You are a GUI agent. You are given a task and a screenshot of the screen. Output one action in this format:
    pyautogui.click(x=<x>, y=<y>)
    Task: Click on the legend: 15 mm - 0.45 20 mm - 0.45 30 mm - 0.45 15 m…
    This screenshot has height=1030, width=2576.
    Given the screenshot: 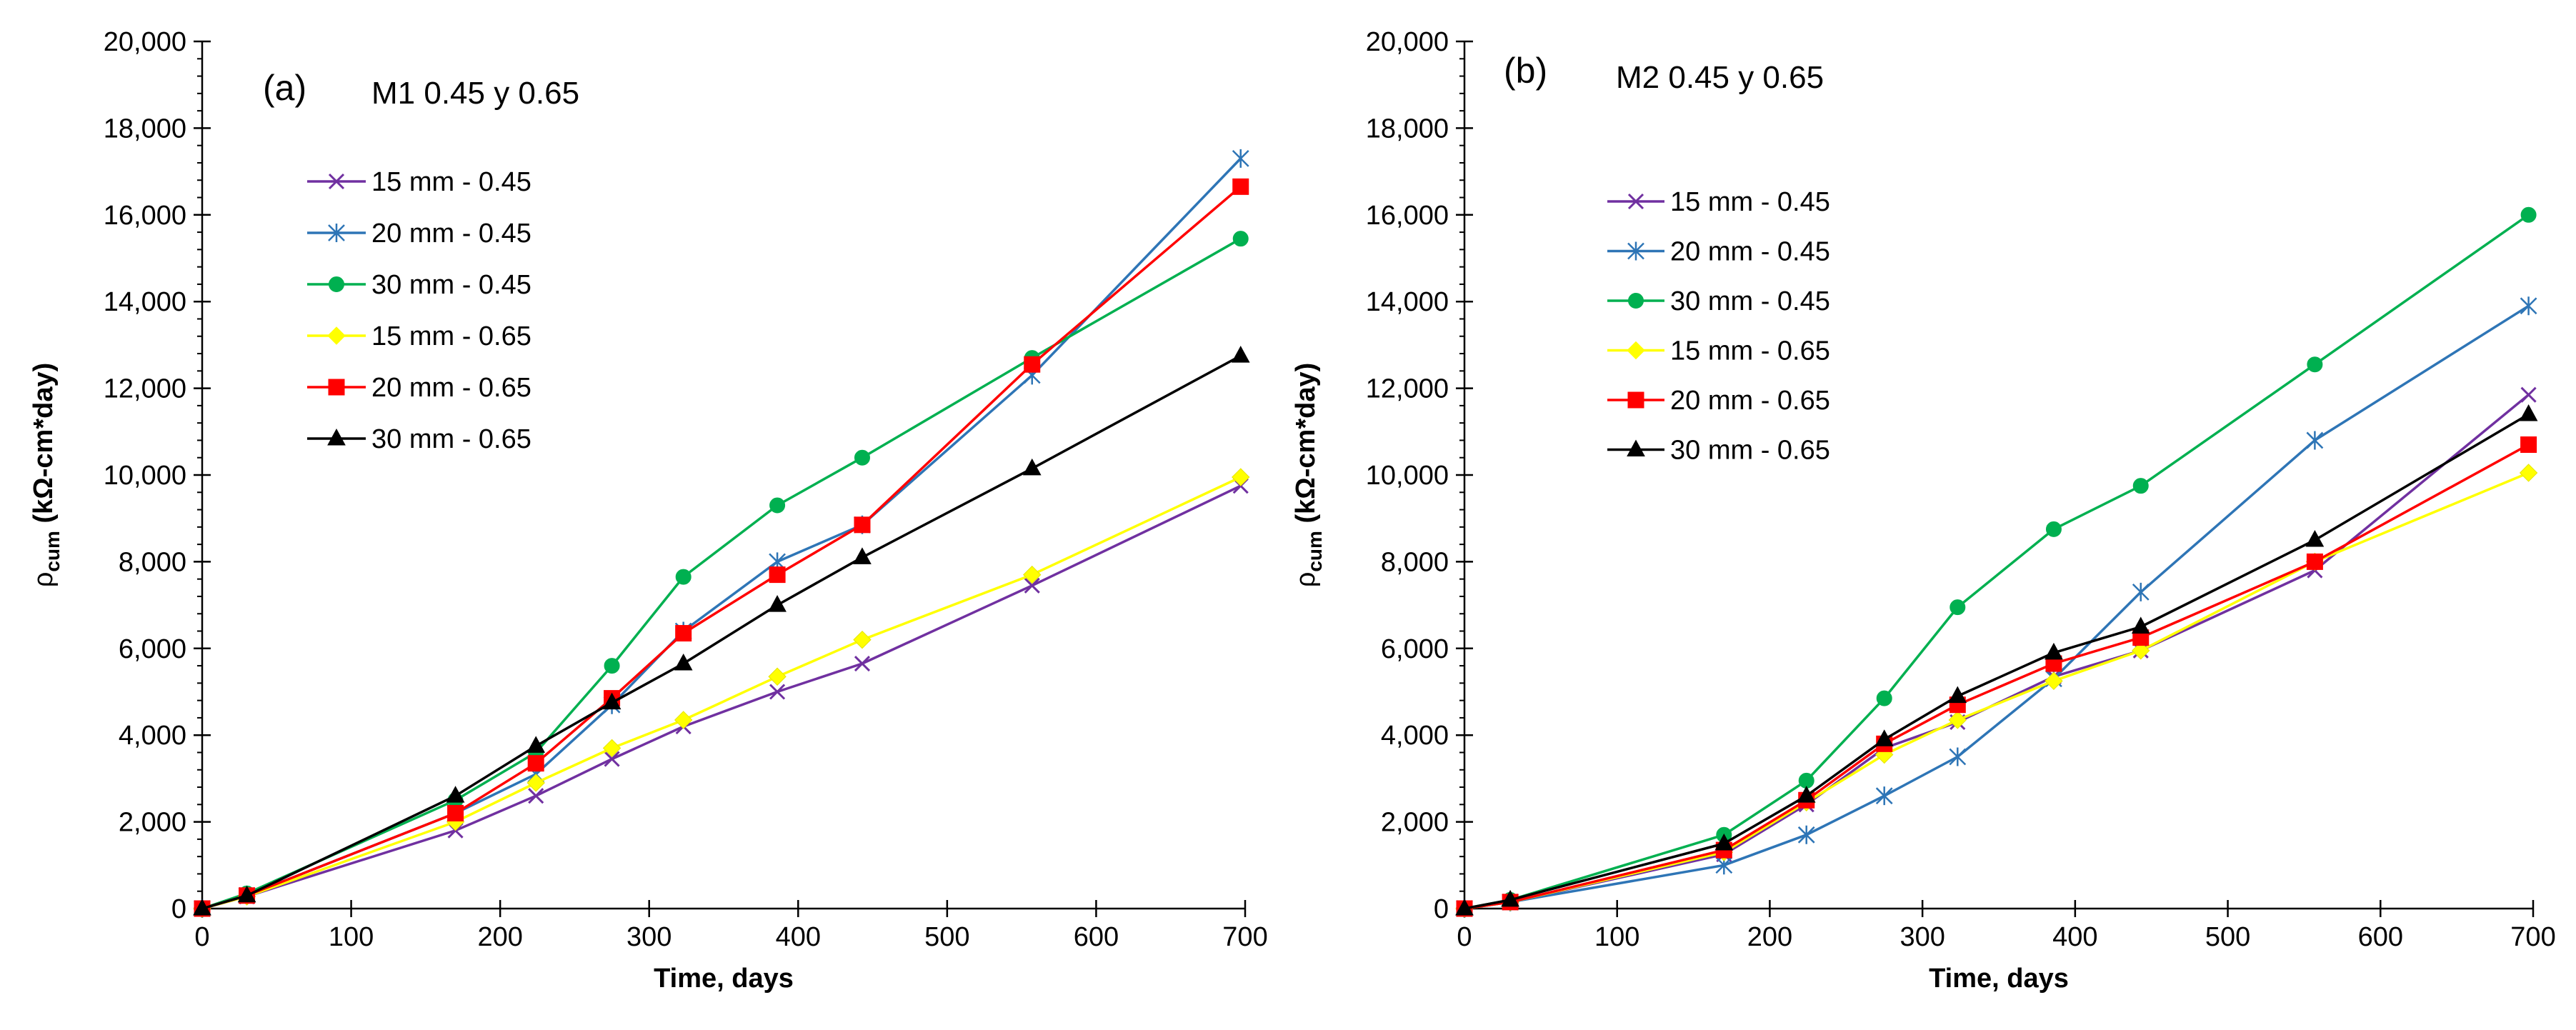 What is the action you would take?
    pyautogui.click(x=419, y=310)
    